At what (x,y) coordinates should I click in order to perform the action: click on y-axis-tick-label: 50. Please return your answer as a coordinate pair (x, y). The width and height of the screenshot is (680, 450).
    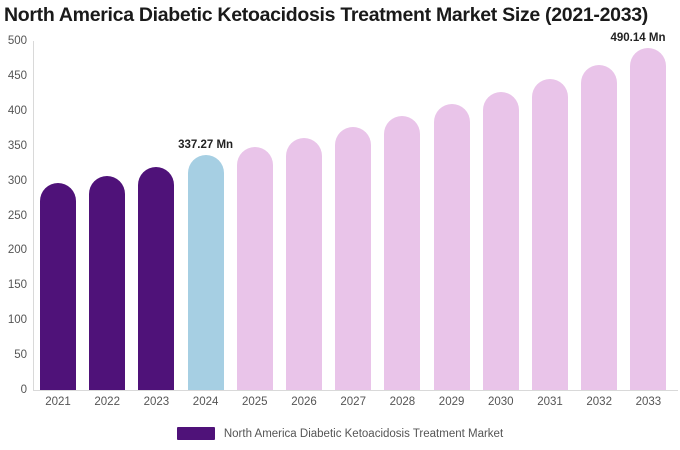
    Looking at the image, I should click on (20, 355).